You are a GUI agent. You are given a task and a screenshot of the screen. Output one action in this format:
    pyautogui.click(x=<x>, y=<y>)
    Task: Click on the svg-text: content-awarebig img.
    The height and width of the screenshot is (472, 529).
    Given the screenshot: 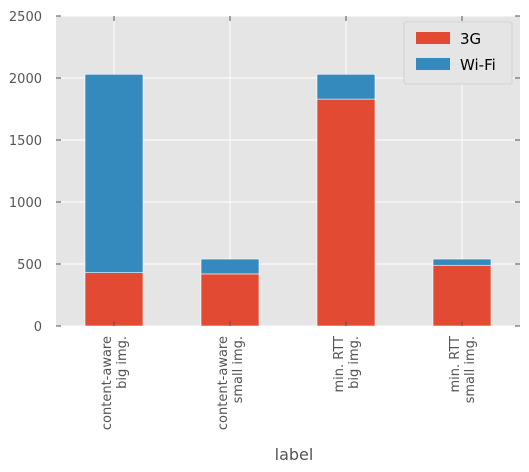 What is the action you would take?
    pyautogui.click(x=115, y=383)
    